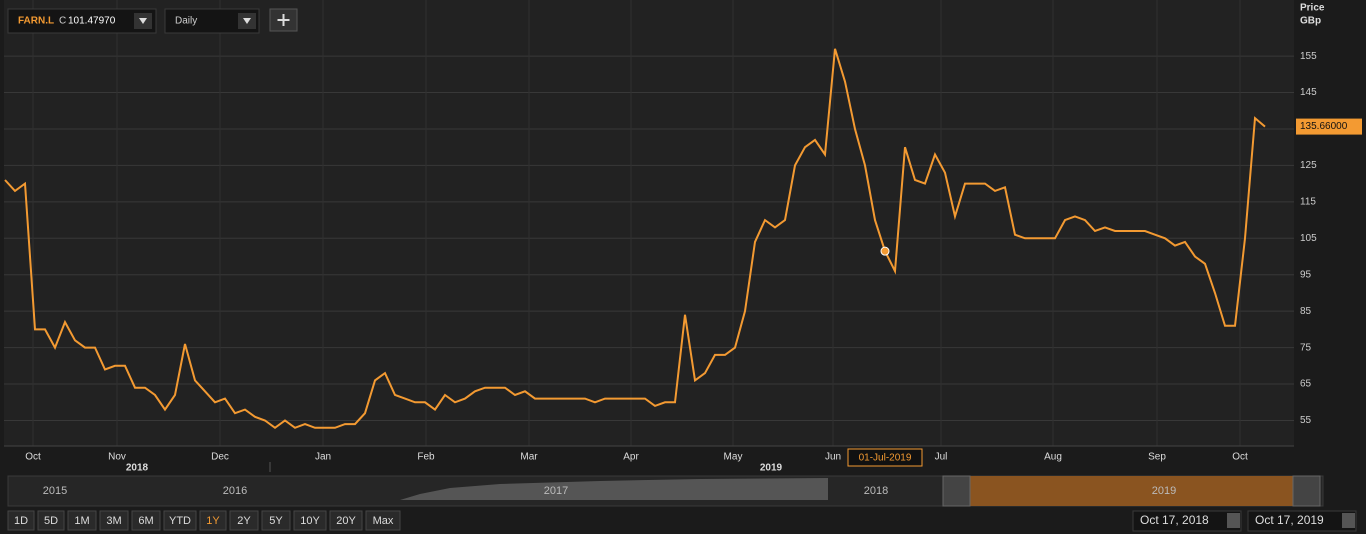  What do you see at coordinates (62, 21) in the screenshot?
I see `close-prefix: C` at bounding box center [62, 21].